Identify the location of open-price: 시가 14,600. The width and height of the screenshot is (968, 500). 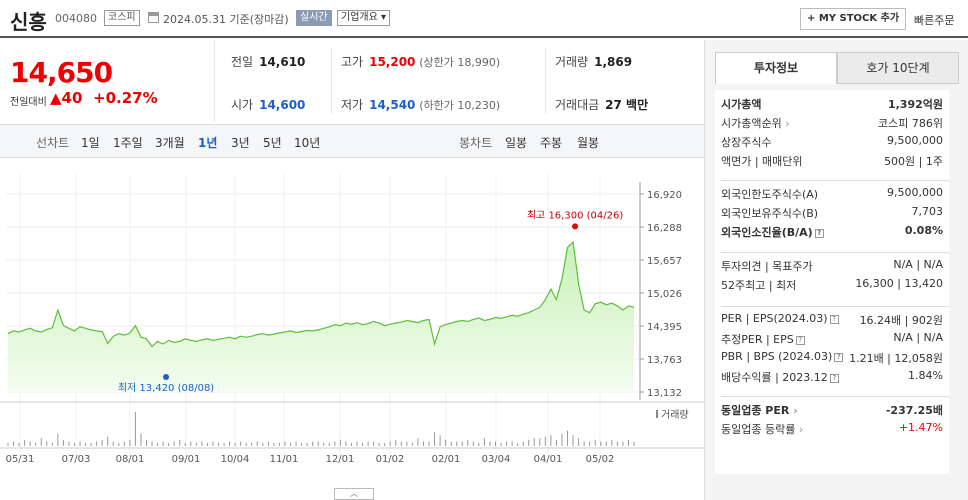
(268, 105).